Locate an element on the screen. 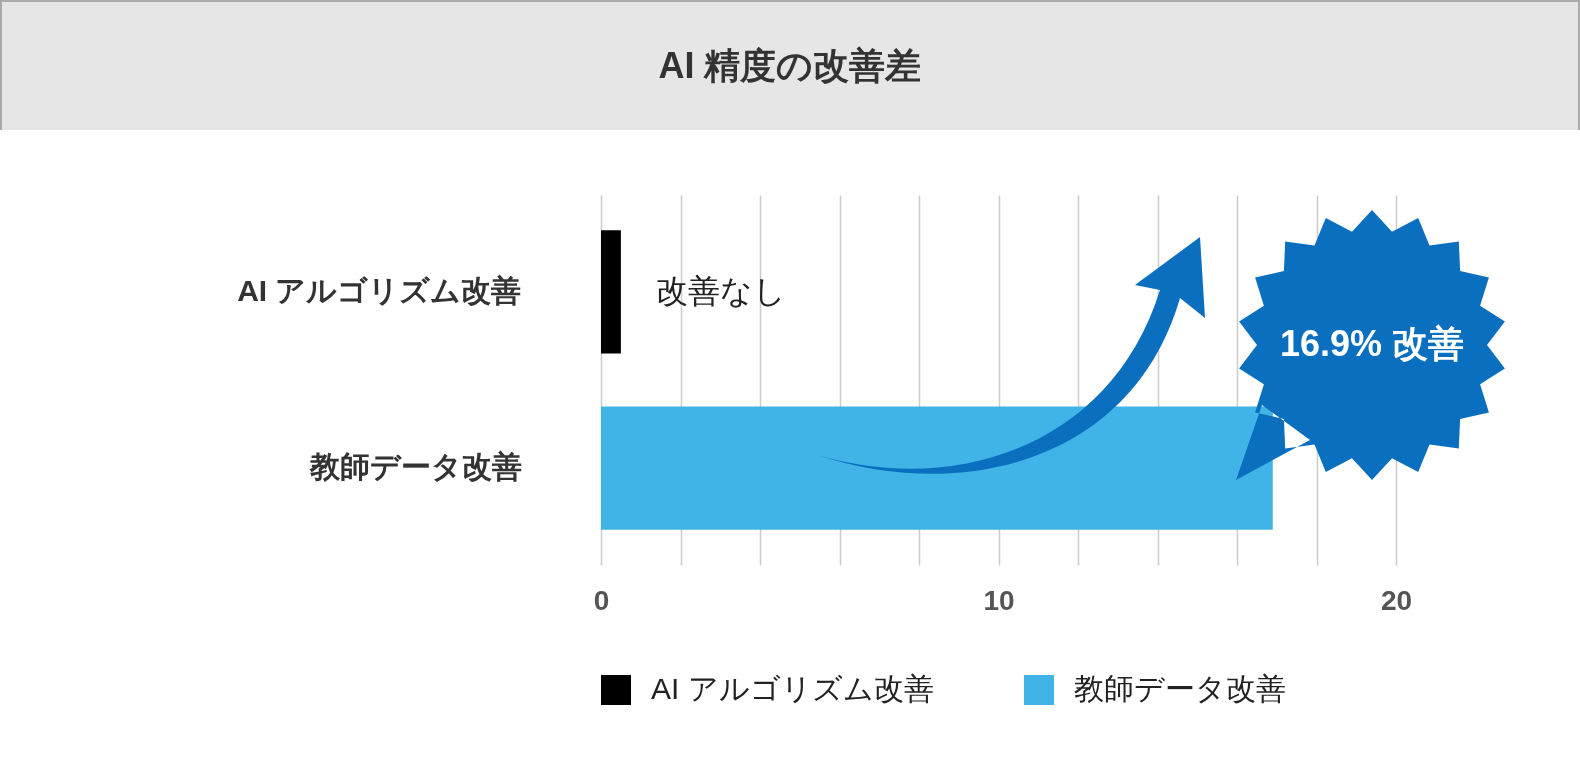 The image size is (1580, 780). annotation: 16.9% 改善 is located at coordinates (1372, 344).